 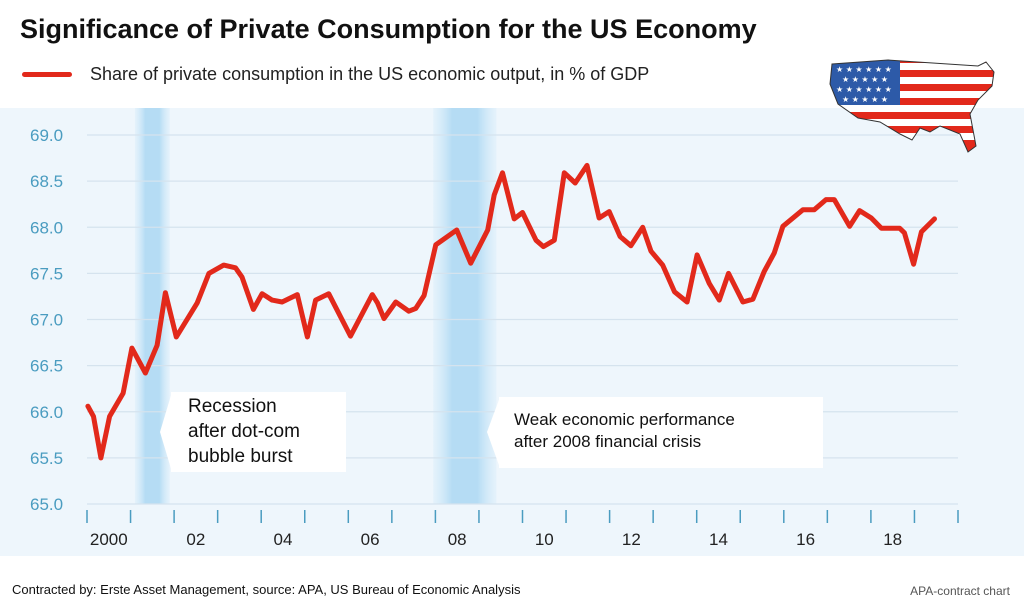 I want to click on x-tick-label: 06, so click(x=370, y=539).